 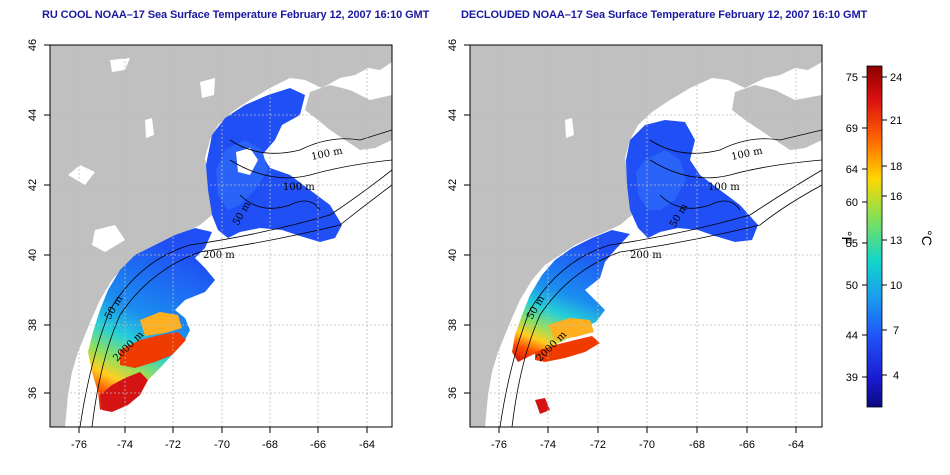 I want to click on fahrenheit-tick-label: 55, so click(x=852, y=244).